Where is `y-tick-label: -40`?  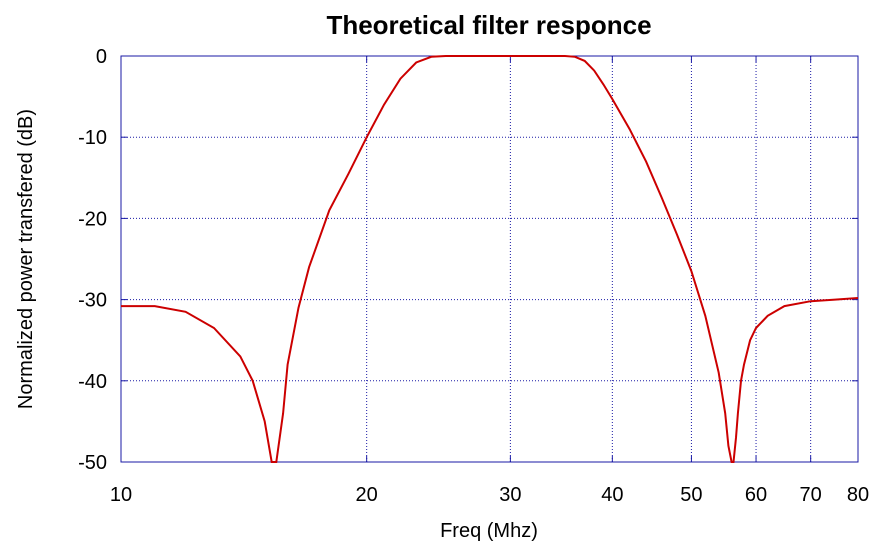 y-tick-label: -40 is located at coordinates (92, 382).